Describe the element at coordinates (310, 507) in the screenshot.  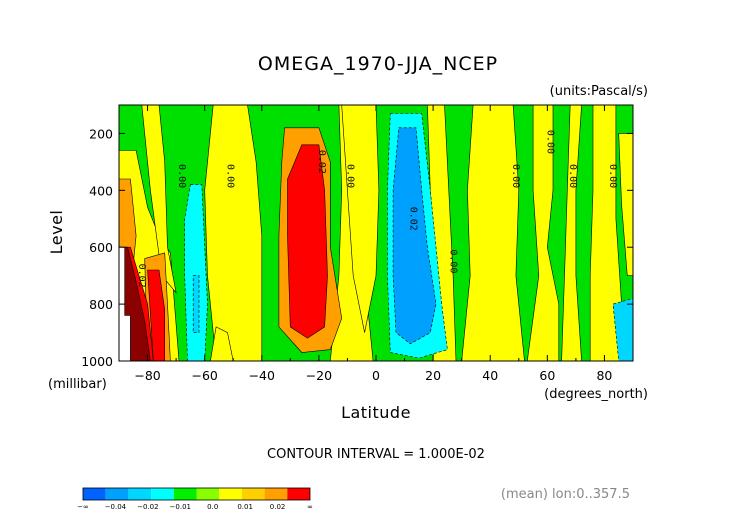
I see `colorbar-label: ∞` at that location.